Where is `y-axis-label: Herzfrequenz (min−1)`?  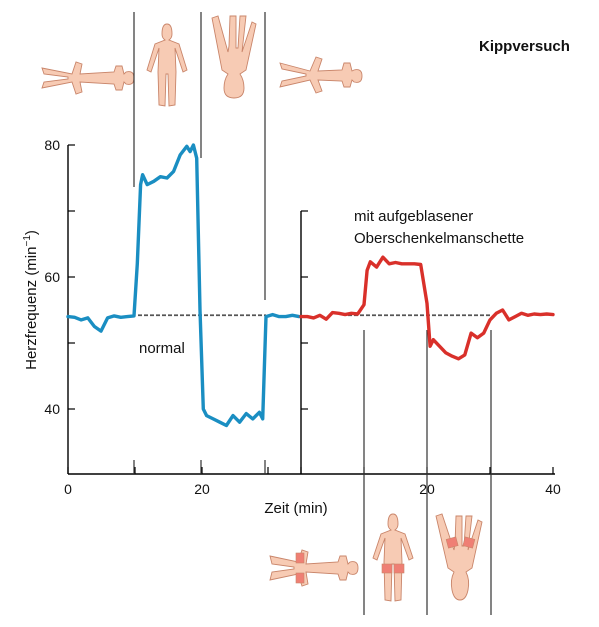
y-axis-label: Herzfrequenz (min−1) is located at coordinates (31, 300).